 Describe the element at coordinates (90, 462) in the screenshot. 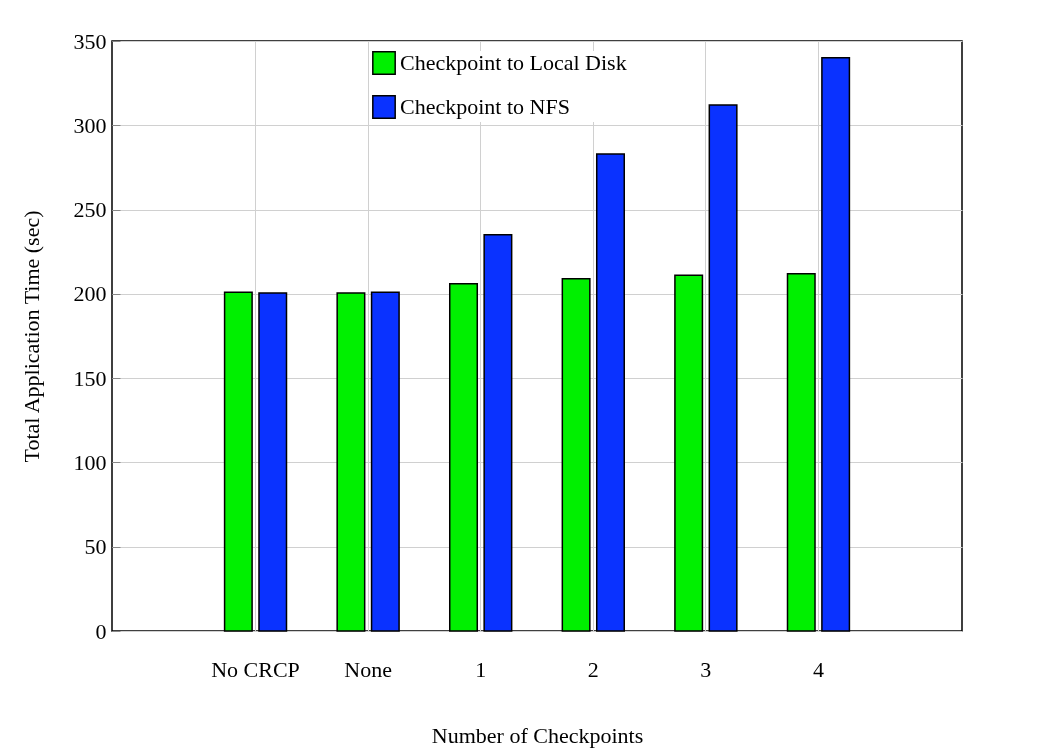

I see `y-tick-label: 100` at that location.